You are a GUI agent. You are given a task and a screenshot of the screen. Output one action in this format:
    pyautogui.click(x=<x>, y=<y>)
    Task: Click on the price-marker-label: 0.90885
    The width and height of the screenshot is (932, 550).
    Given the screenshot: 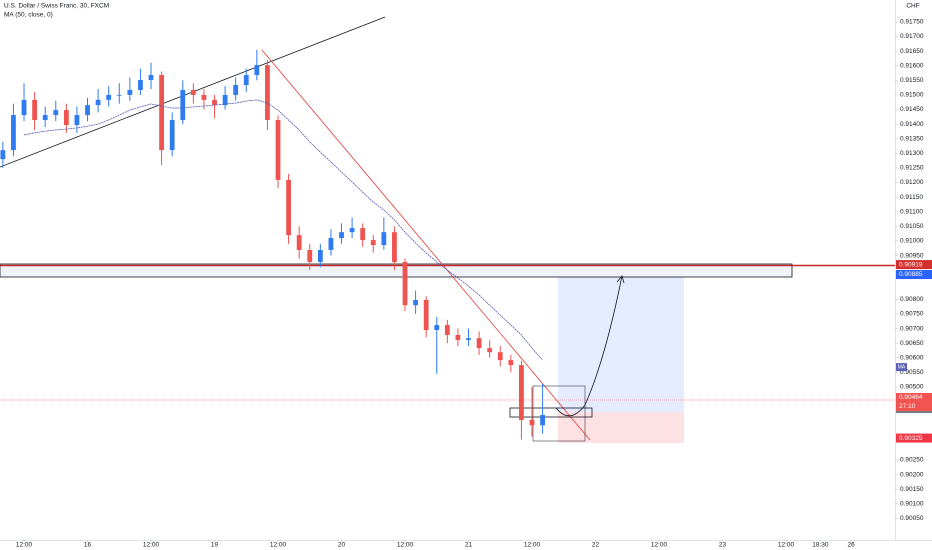 What is the action you would take?
    pyautogui.click(x=911, y=274)
    